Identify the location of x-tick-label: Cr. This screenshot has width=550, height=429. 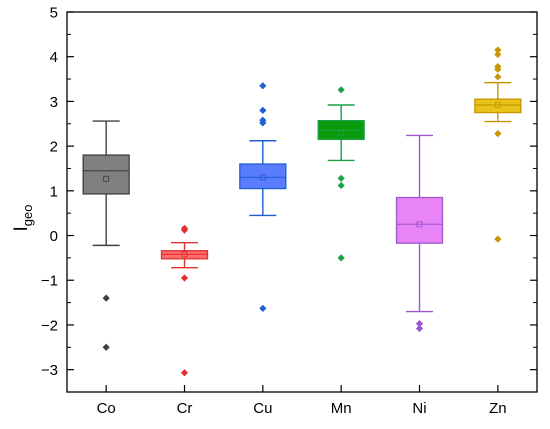
(185, 408).